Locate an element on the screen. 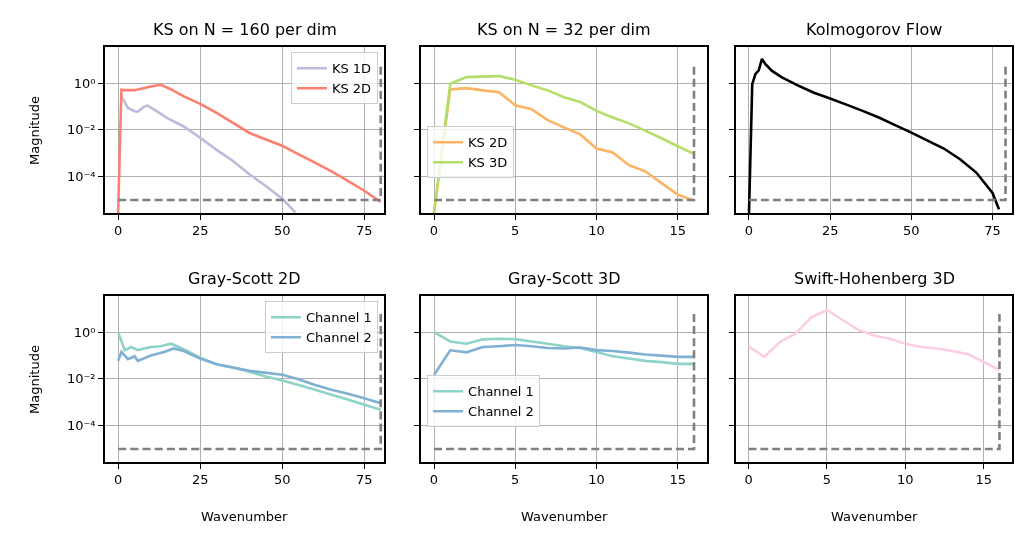  chart-title: Kolmogorov Flow is located at coordinates (874, 29).